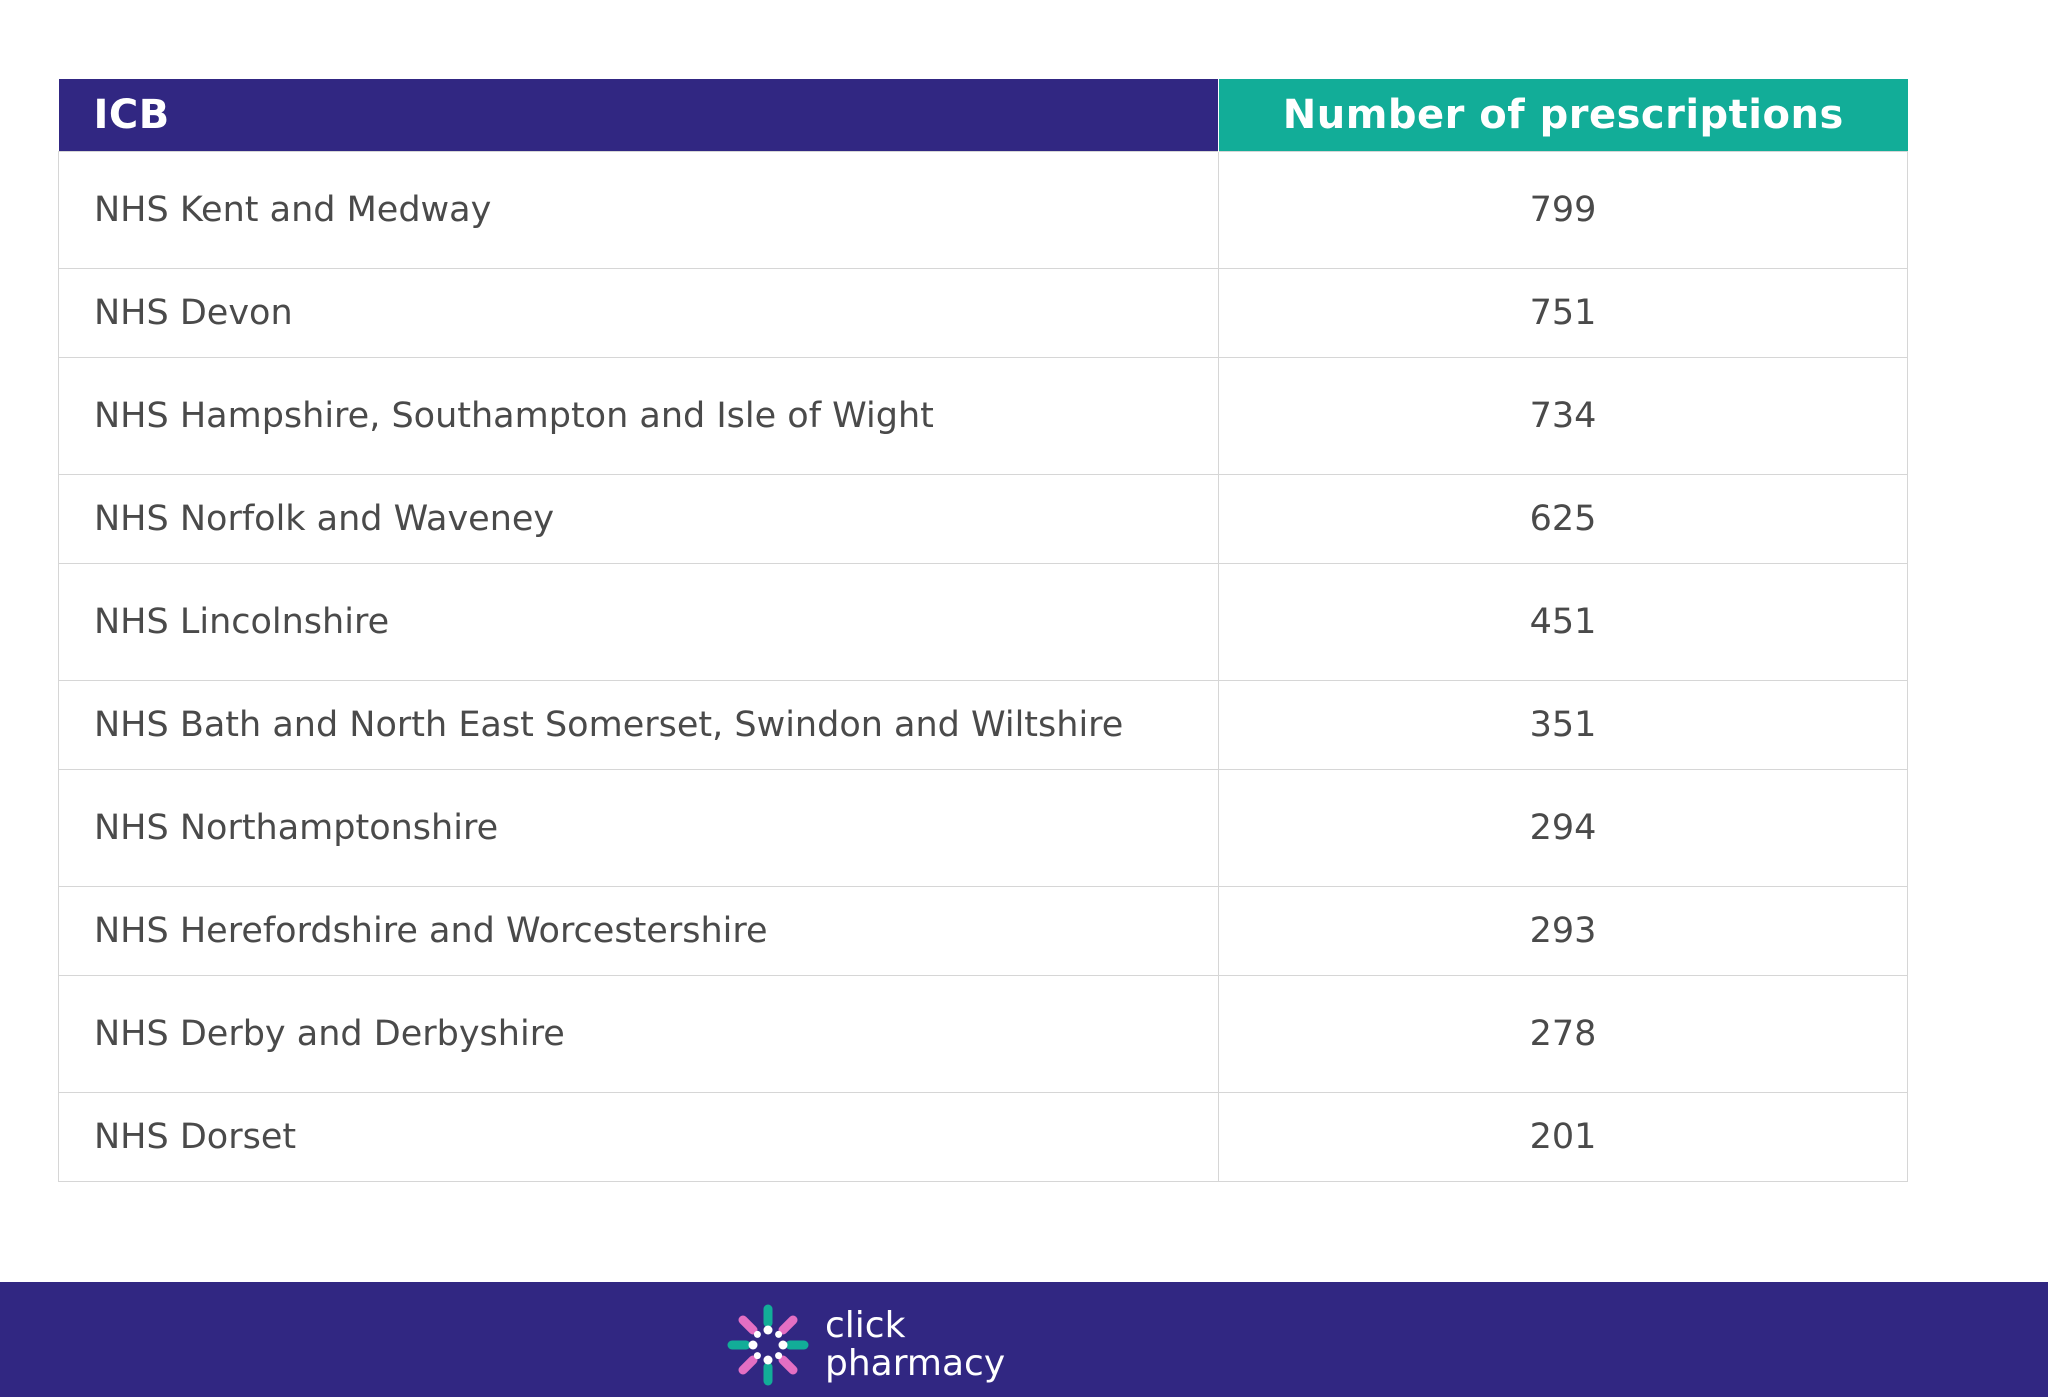 The image size is (2048, 1397). Describe the element at coordinates (1563, 1137) in the screenshot. I see `prescriptions-cell: 201` at that location.